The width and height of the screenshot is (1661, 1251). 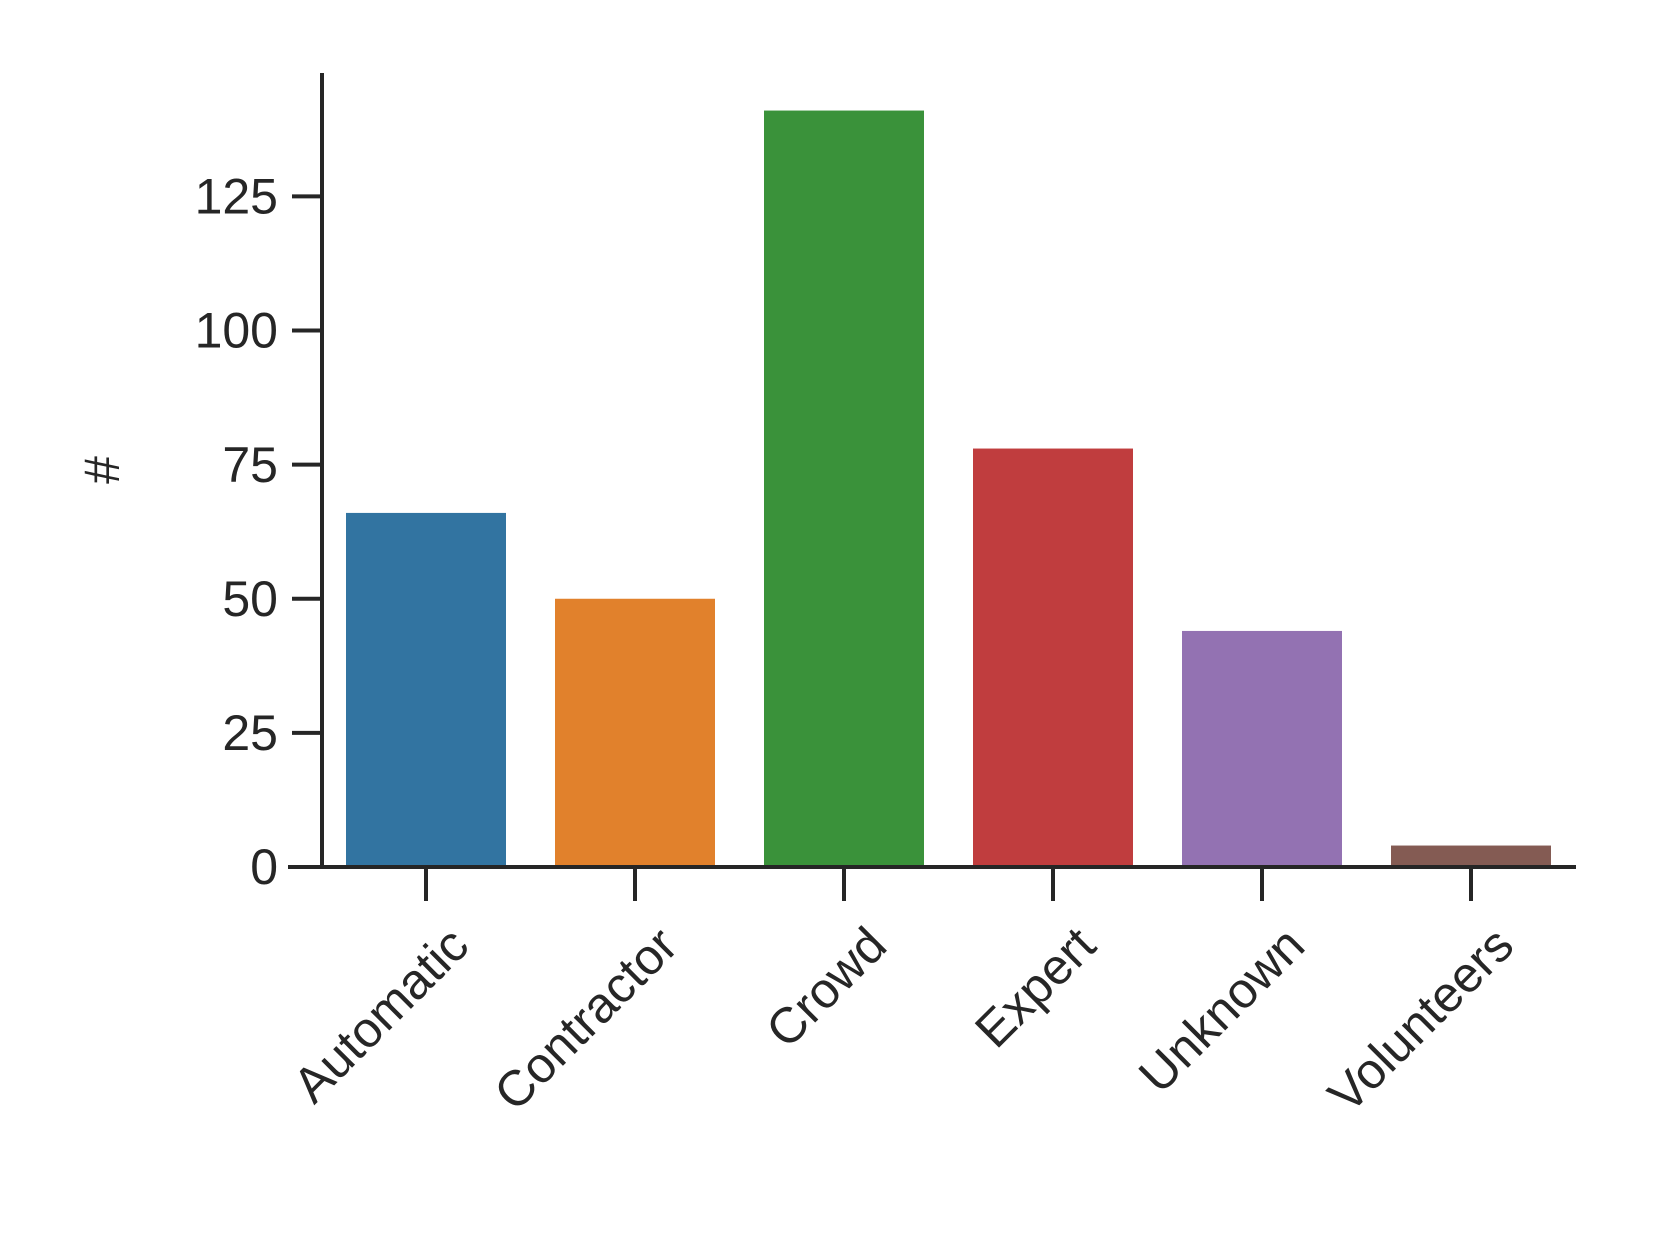 I want to click on x-tick-label: Crowd, so click(x=826, y=988).